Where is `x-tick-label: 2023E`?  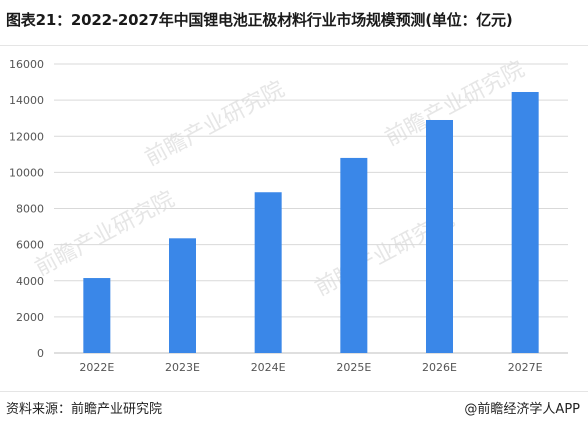 x-tick-label: 2023E is located at coordinates (182, 367).